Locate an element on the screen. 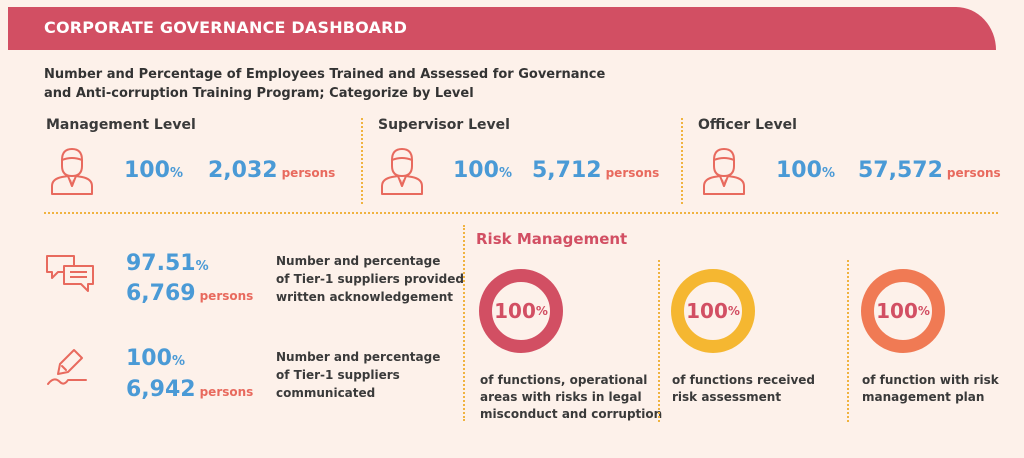 The height and width of the screenshot is (458, 1024). chat-bubbles-icon is located at coordinates (70, 273).